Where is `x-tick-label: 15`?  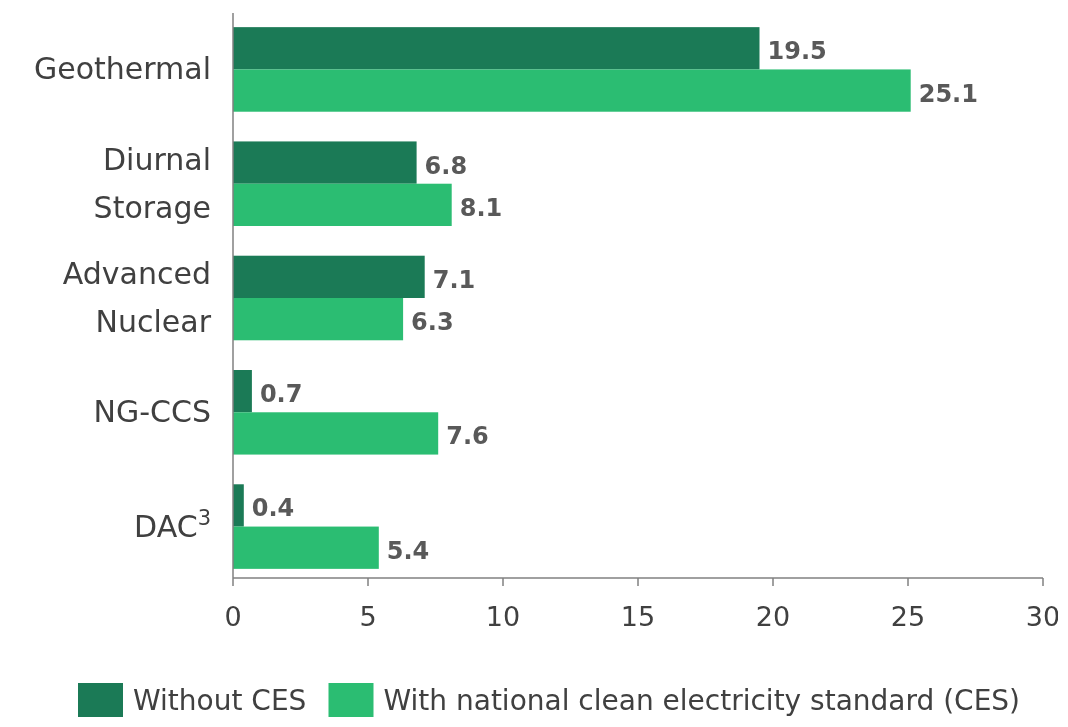
x-tick-label: 15 is located at coordinates (638, 616).